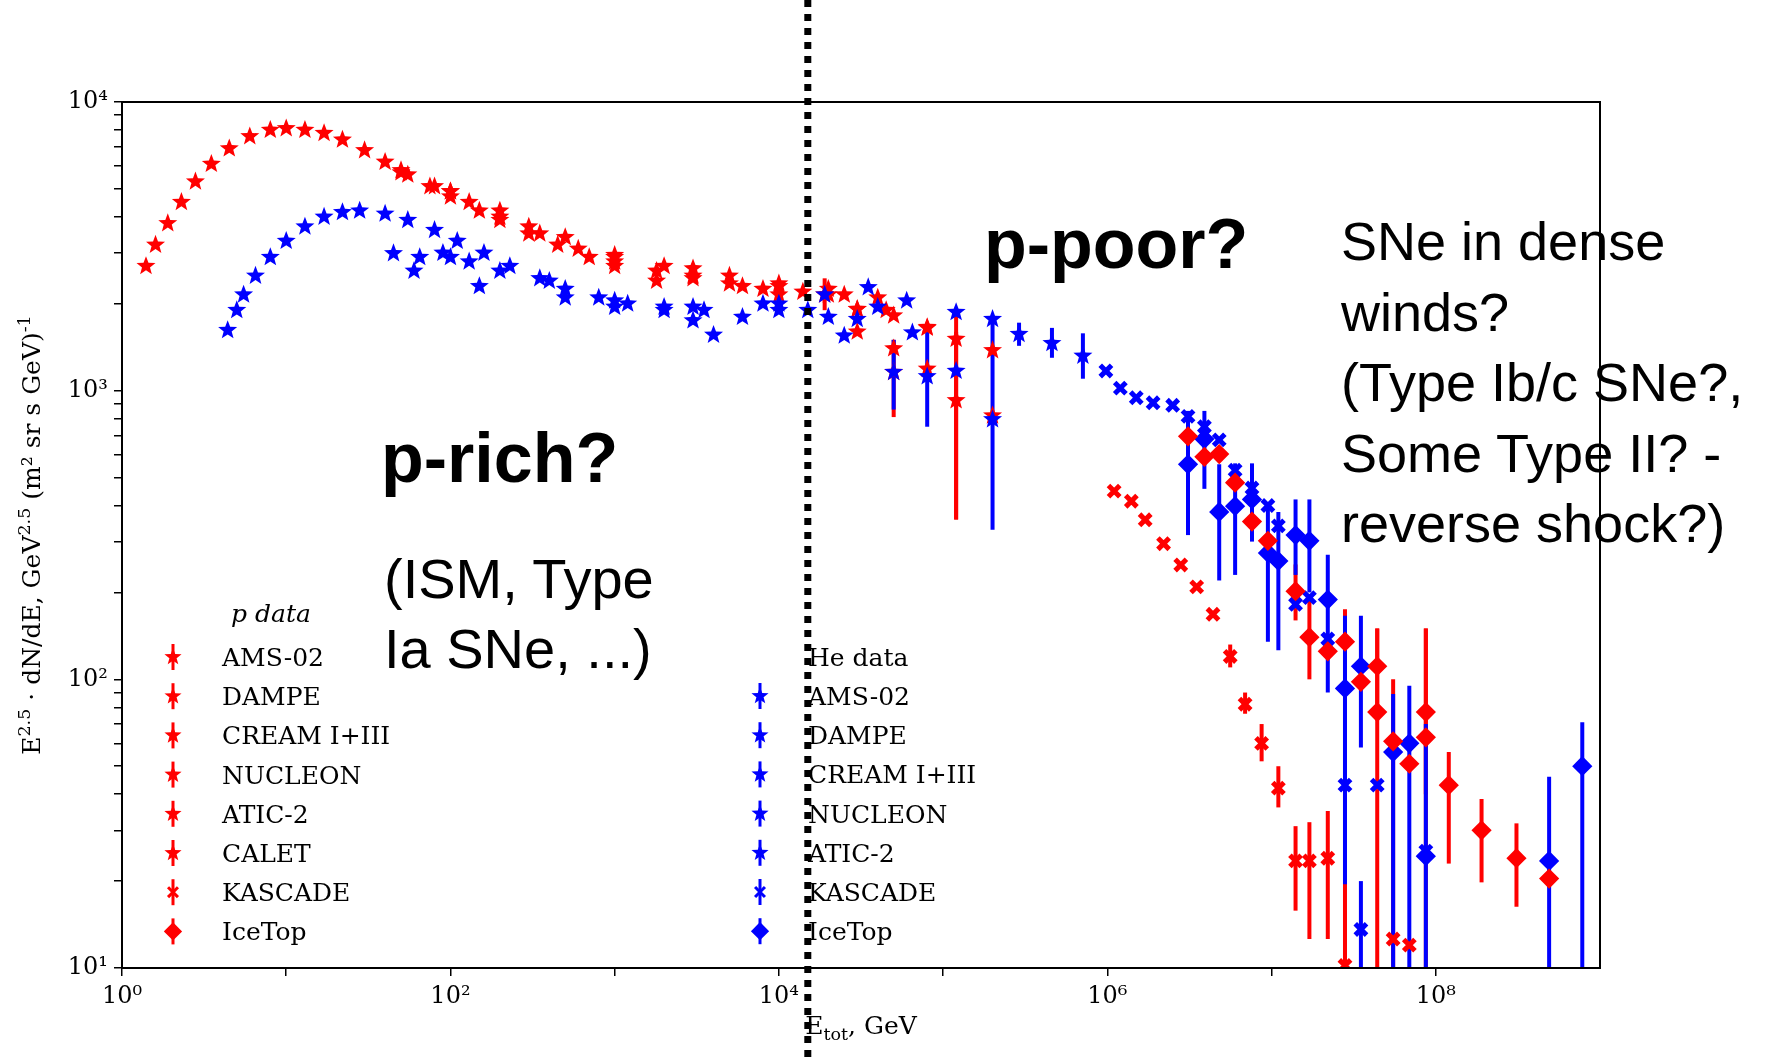 The height and width of the screenshot is (1062, 1785). What do you see at coordinates (267, 853) in the screenshot?
I see `legend-label: CALET` at bounding box center [267, 853].